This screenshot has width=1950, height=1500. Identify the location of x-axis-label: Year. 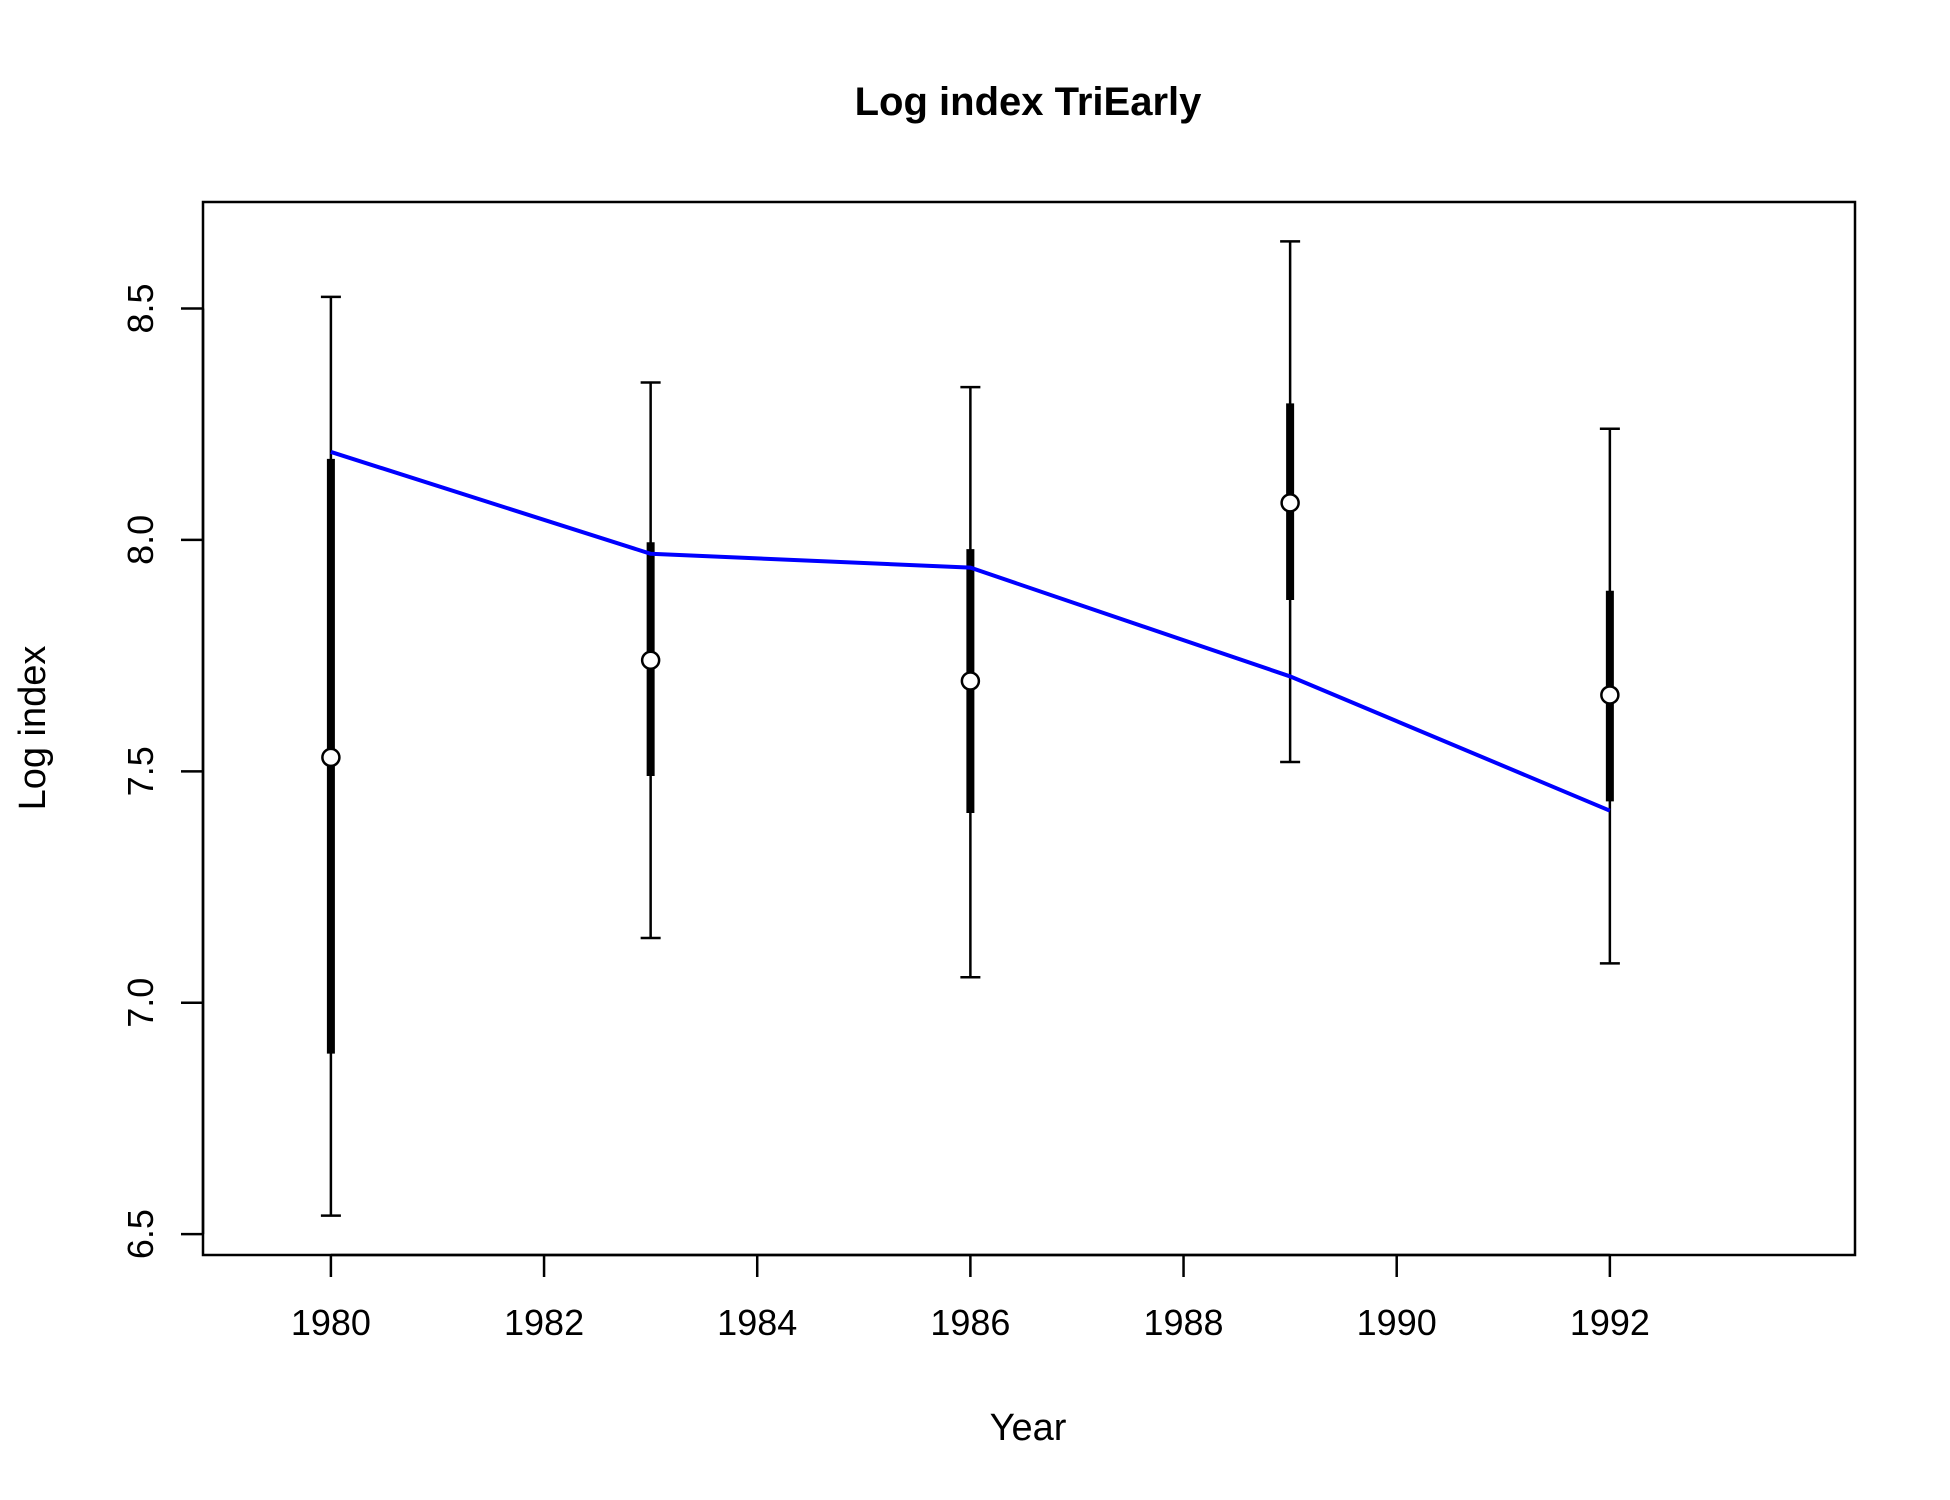
(1028, 1428).